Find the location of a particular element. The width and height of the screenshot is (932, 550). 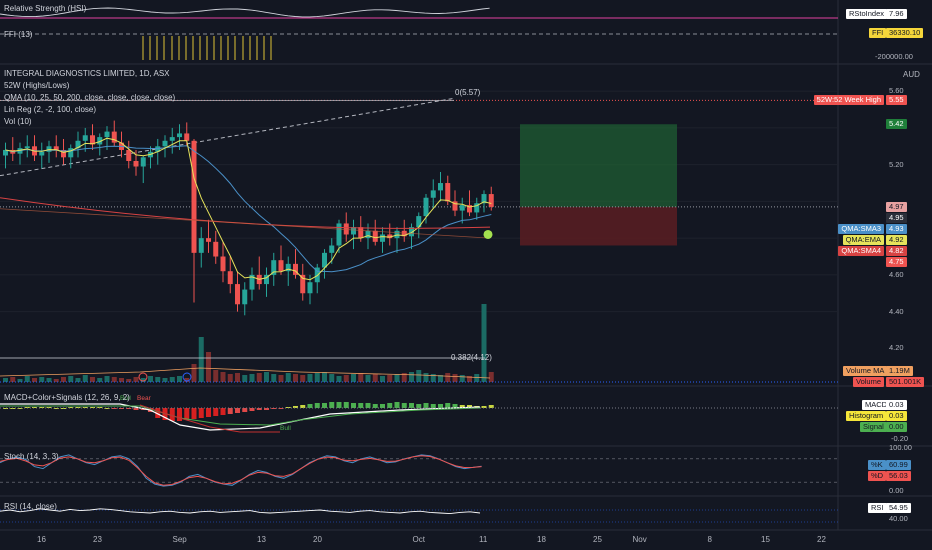

fff-indicator-label: FFI (13) is located at coordinates (18, 34).